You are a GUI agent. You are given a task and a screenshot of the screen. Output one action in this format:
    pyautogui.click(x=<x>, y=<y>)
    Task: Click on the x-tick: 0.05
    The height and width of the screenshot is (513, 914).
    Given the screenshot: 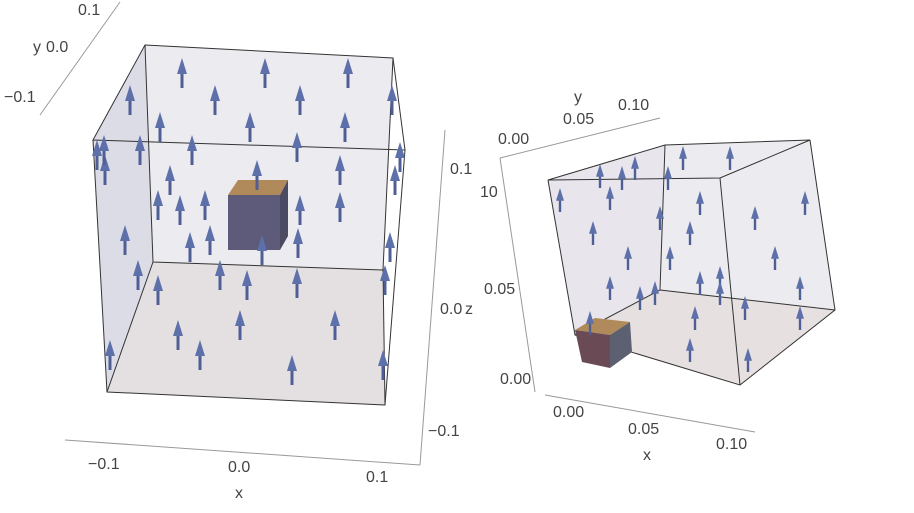 What is the action you would take?
    pyautogui.click(x=643, y=429)
    